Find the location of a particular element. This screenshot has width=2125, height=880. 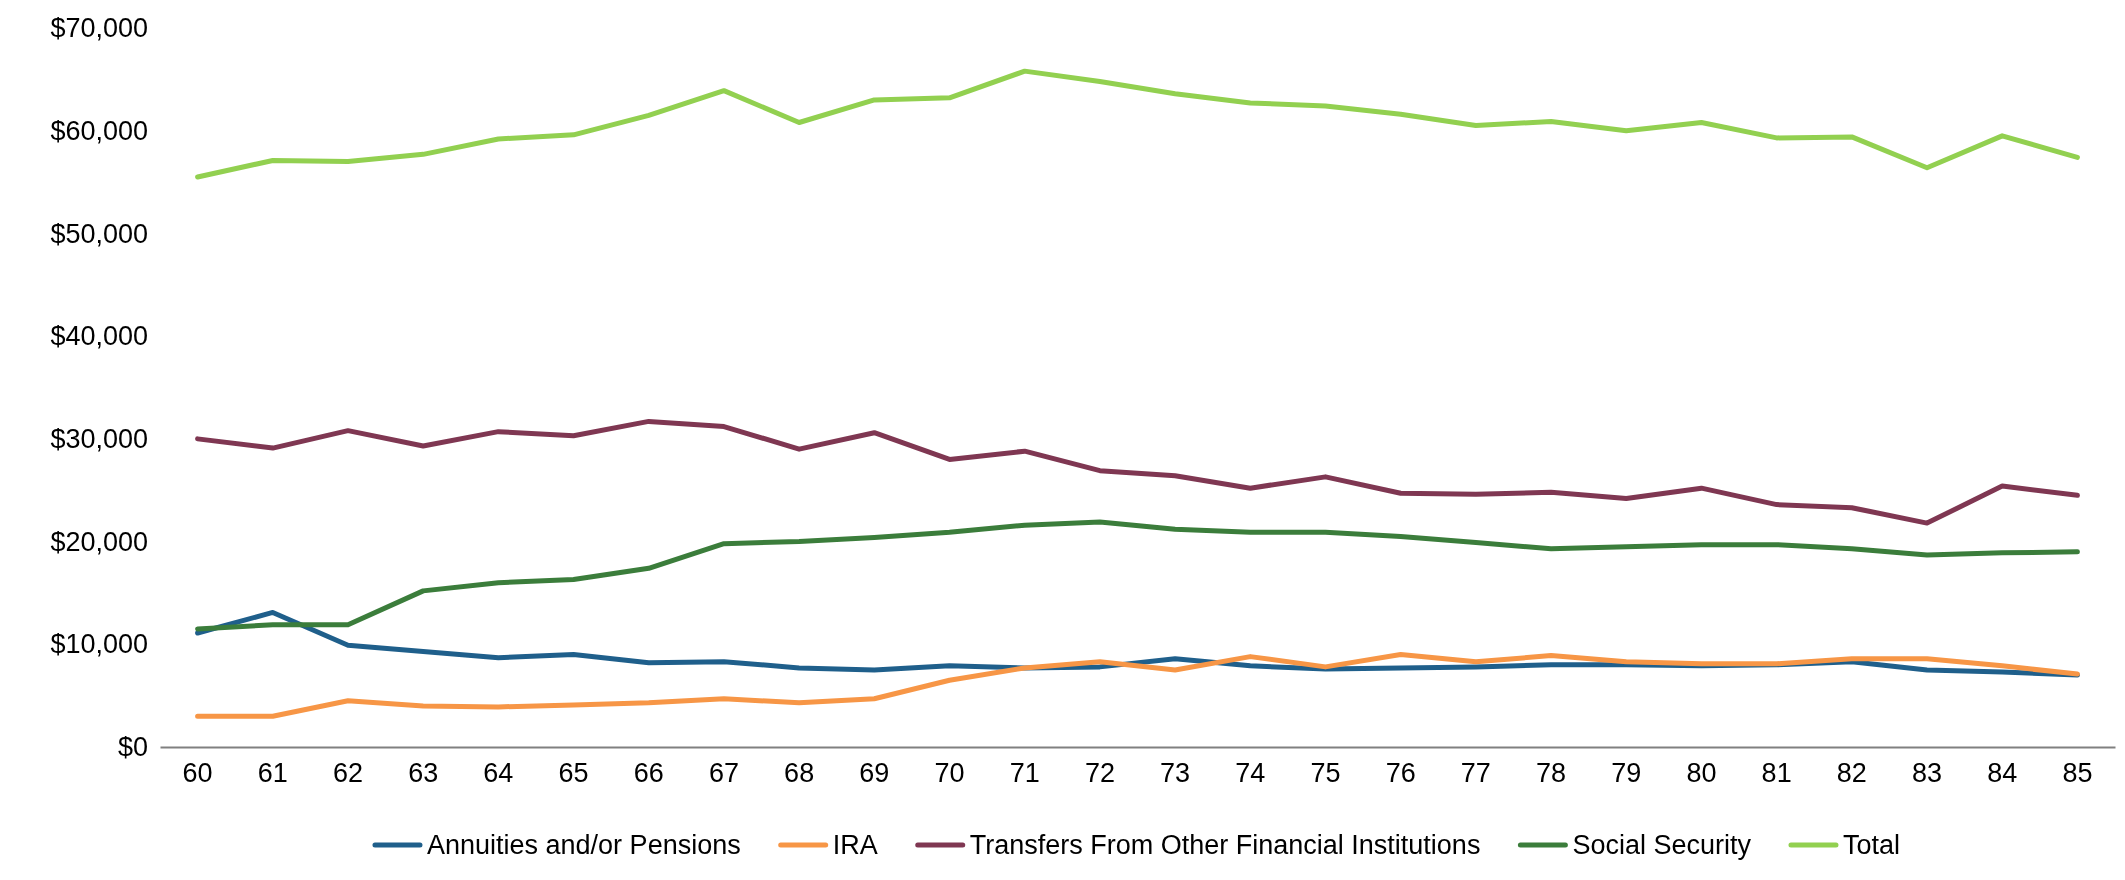

x-tick-label: 66 is located at coordinates (648, 773).